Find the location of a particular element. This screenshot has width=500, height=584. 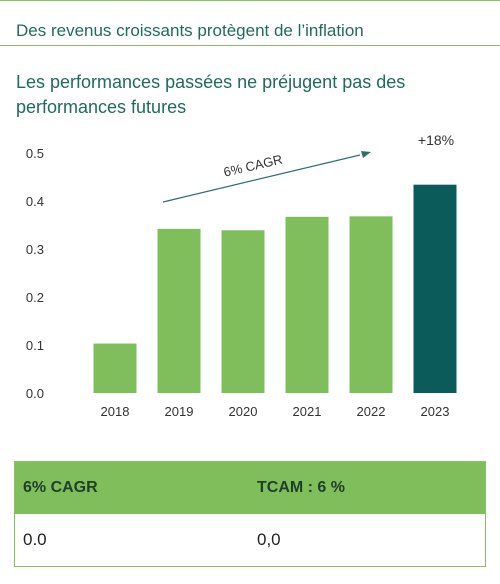

y-tick-label: 0.0 is located at coordinates (35, 393).